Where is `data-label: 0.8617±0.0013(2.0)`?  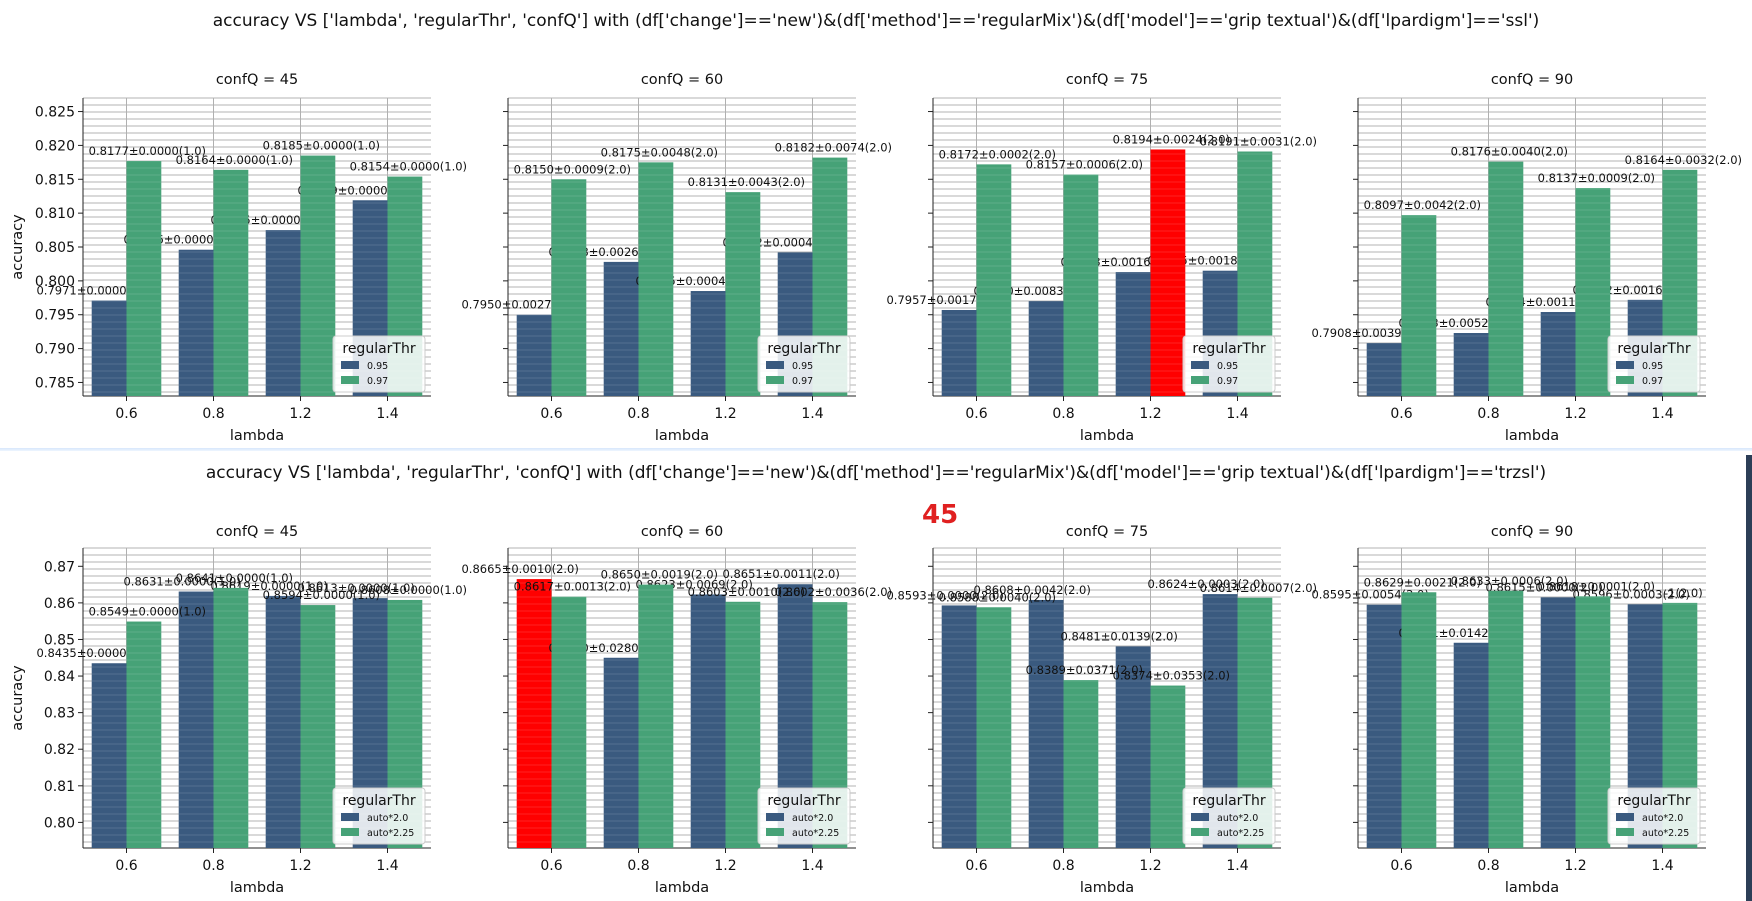 data-label: 0.8617±0.0013(2.0) is located at coordinates (572, 587).